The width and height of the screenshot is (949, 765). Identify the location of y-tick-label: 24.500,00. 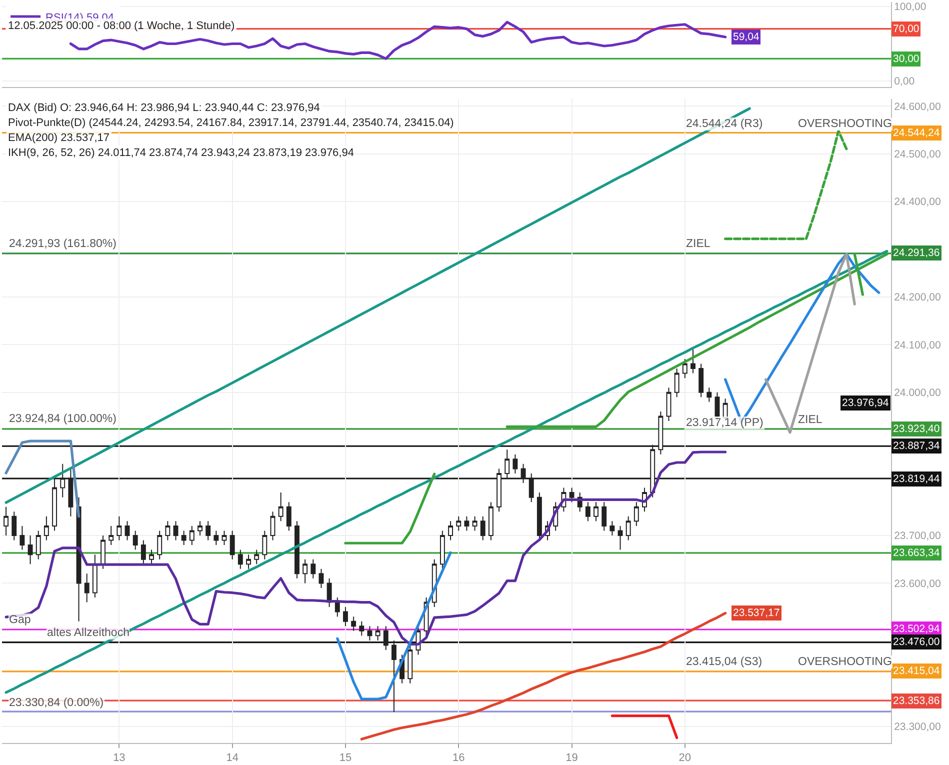
(917, 154).